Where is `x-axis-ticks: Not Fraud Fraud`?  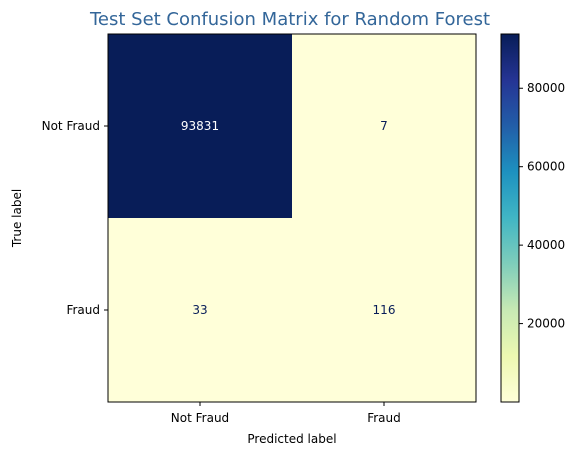 x-axis-ticks: Not Fraud Fraud is located at coordinates (286, 413).